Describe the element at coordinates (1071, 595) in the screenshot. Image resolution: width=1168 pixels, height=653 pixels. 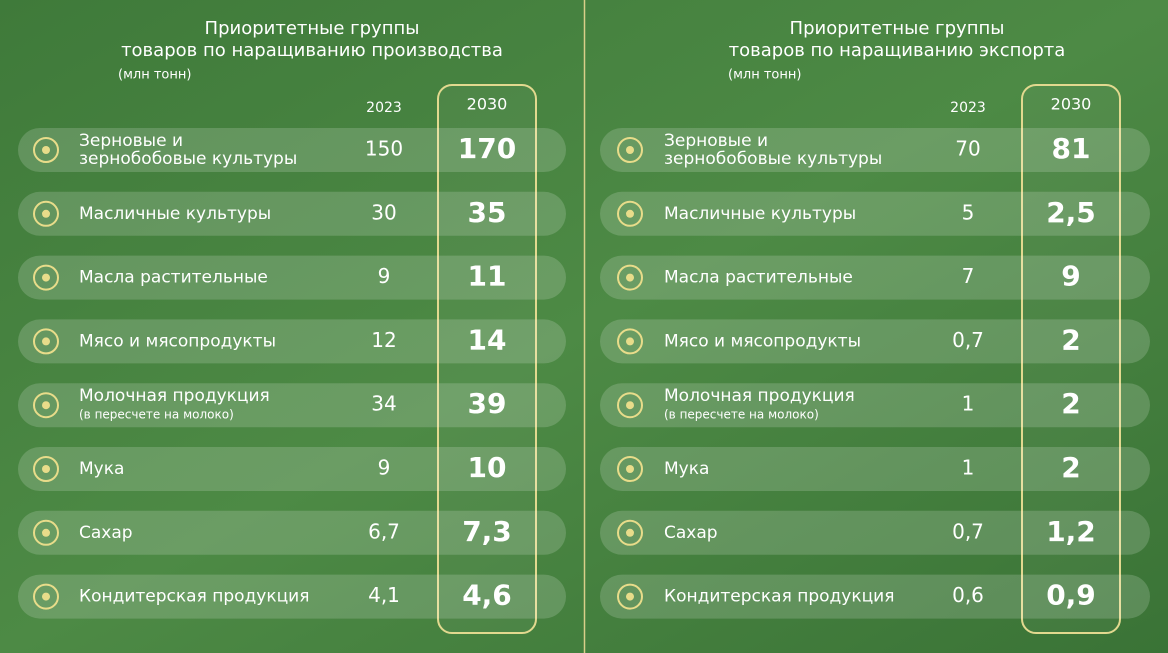
I see `value-2030: 0,9` at that location.